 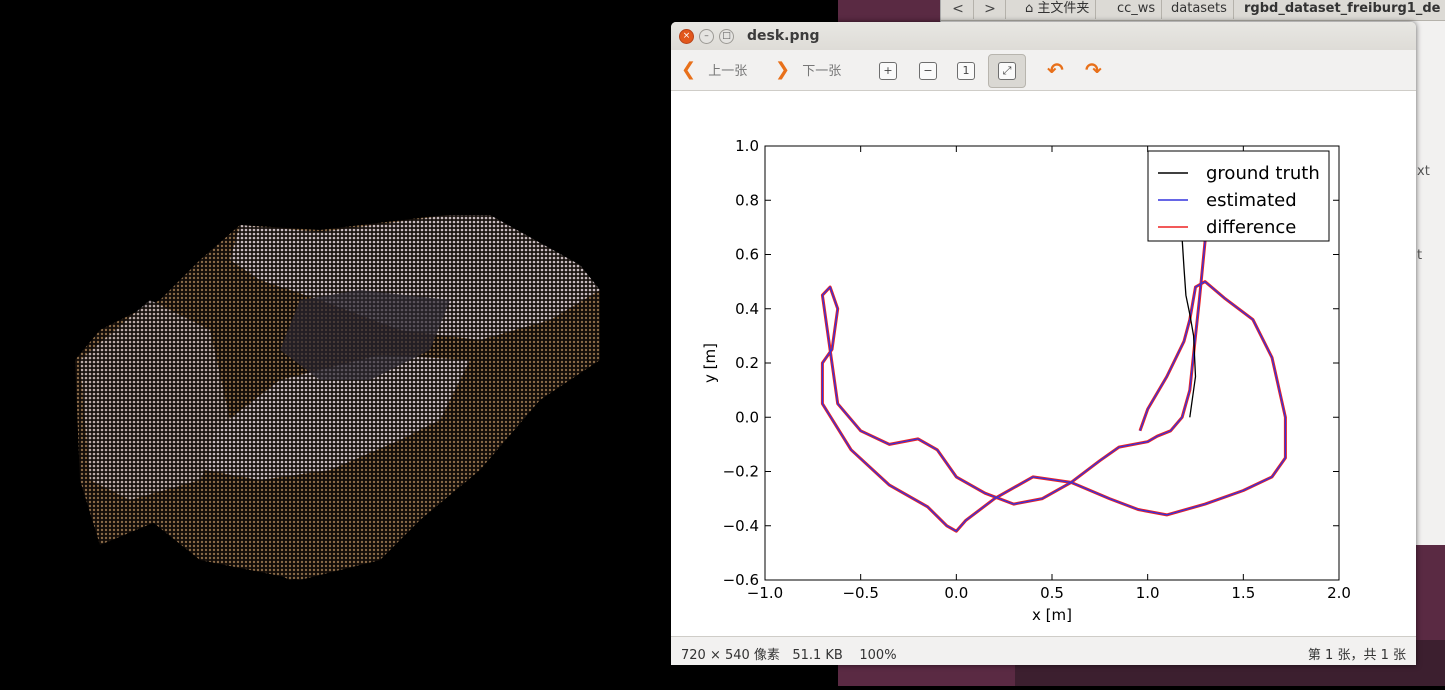 I want to click on x-tick-label: −1.0, so click(x=765, y=593).